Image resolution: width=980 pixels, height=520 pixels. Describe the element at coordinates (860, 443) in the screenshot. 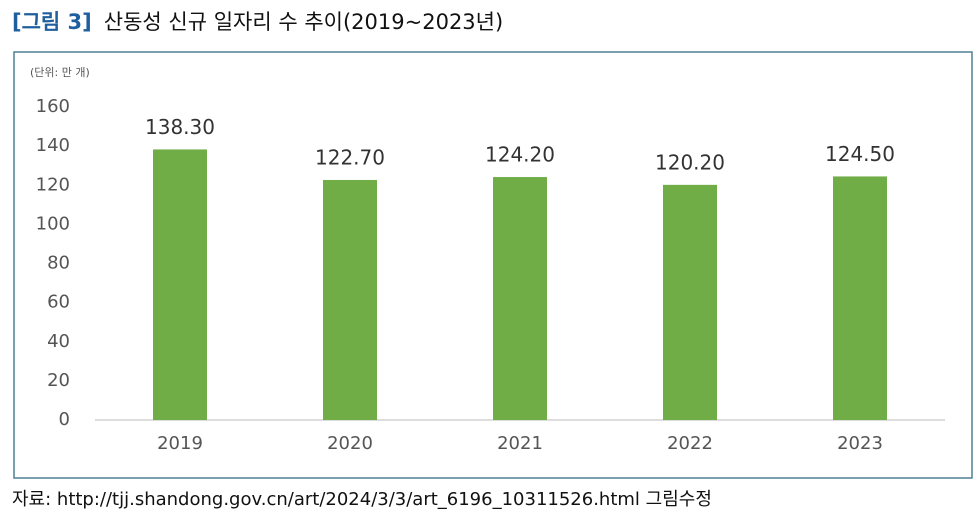

I see `x-tick-label: 2023` at that location.